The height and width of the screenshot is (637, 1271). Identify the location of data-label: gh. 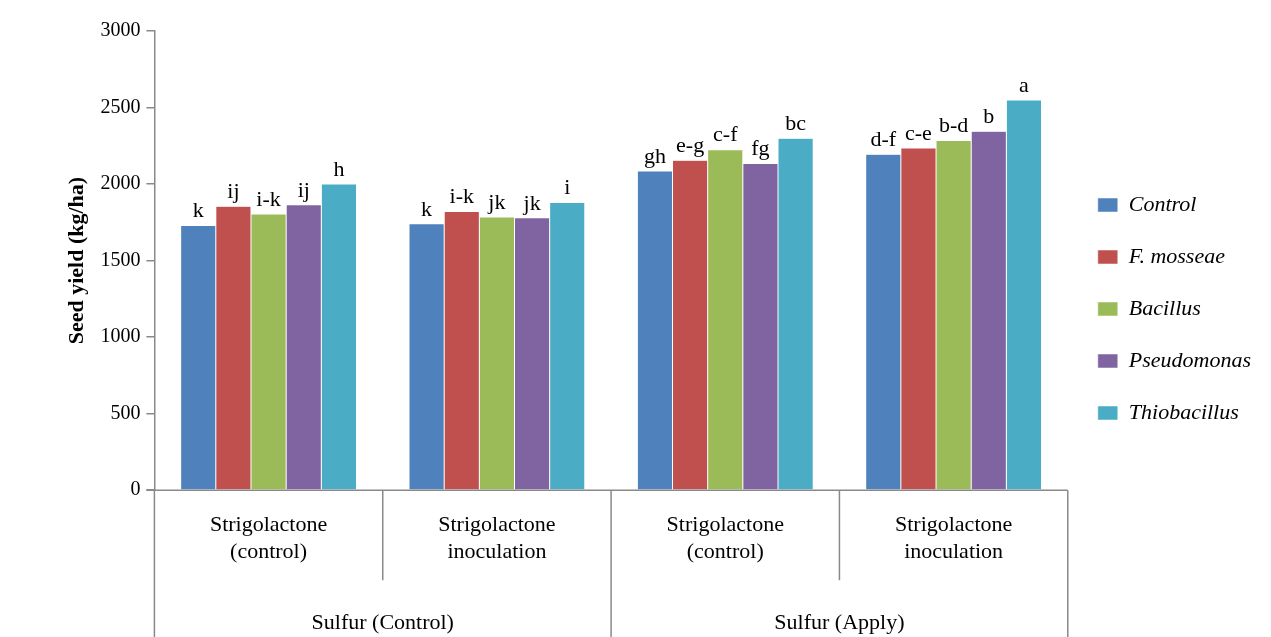
(654, 155).